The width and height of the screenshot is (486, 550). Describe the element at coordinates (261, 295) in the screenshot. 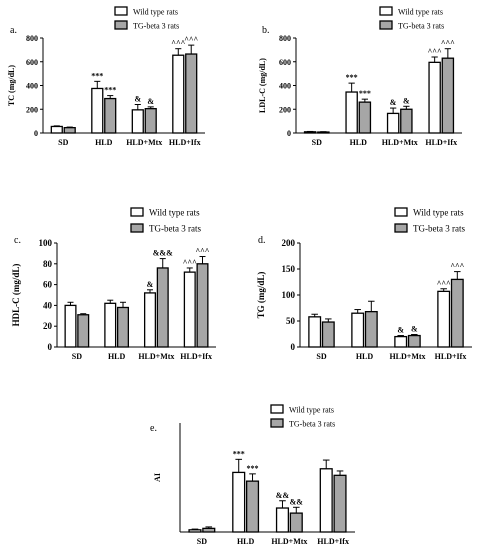

I see `y-axis-label: TG (mg/dL)` at that location.